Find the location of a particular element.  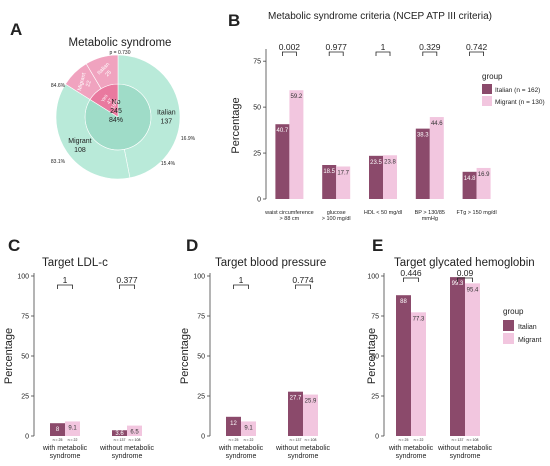

panel-letter-a: A is located at coordinates (16, 29).